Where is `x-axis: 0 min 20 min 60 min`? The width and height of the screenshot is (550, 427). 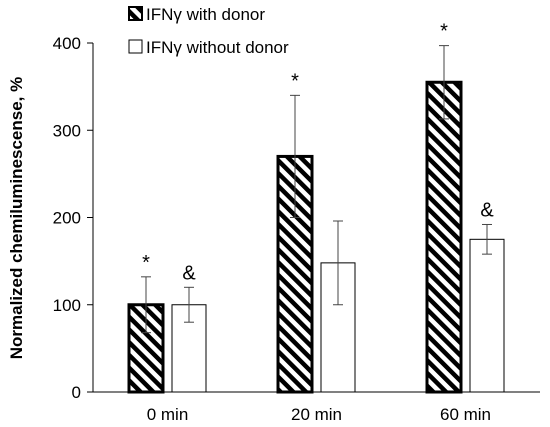 x-axis: 0 min 20 min 60 min is located at coordinates (316, 407).